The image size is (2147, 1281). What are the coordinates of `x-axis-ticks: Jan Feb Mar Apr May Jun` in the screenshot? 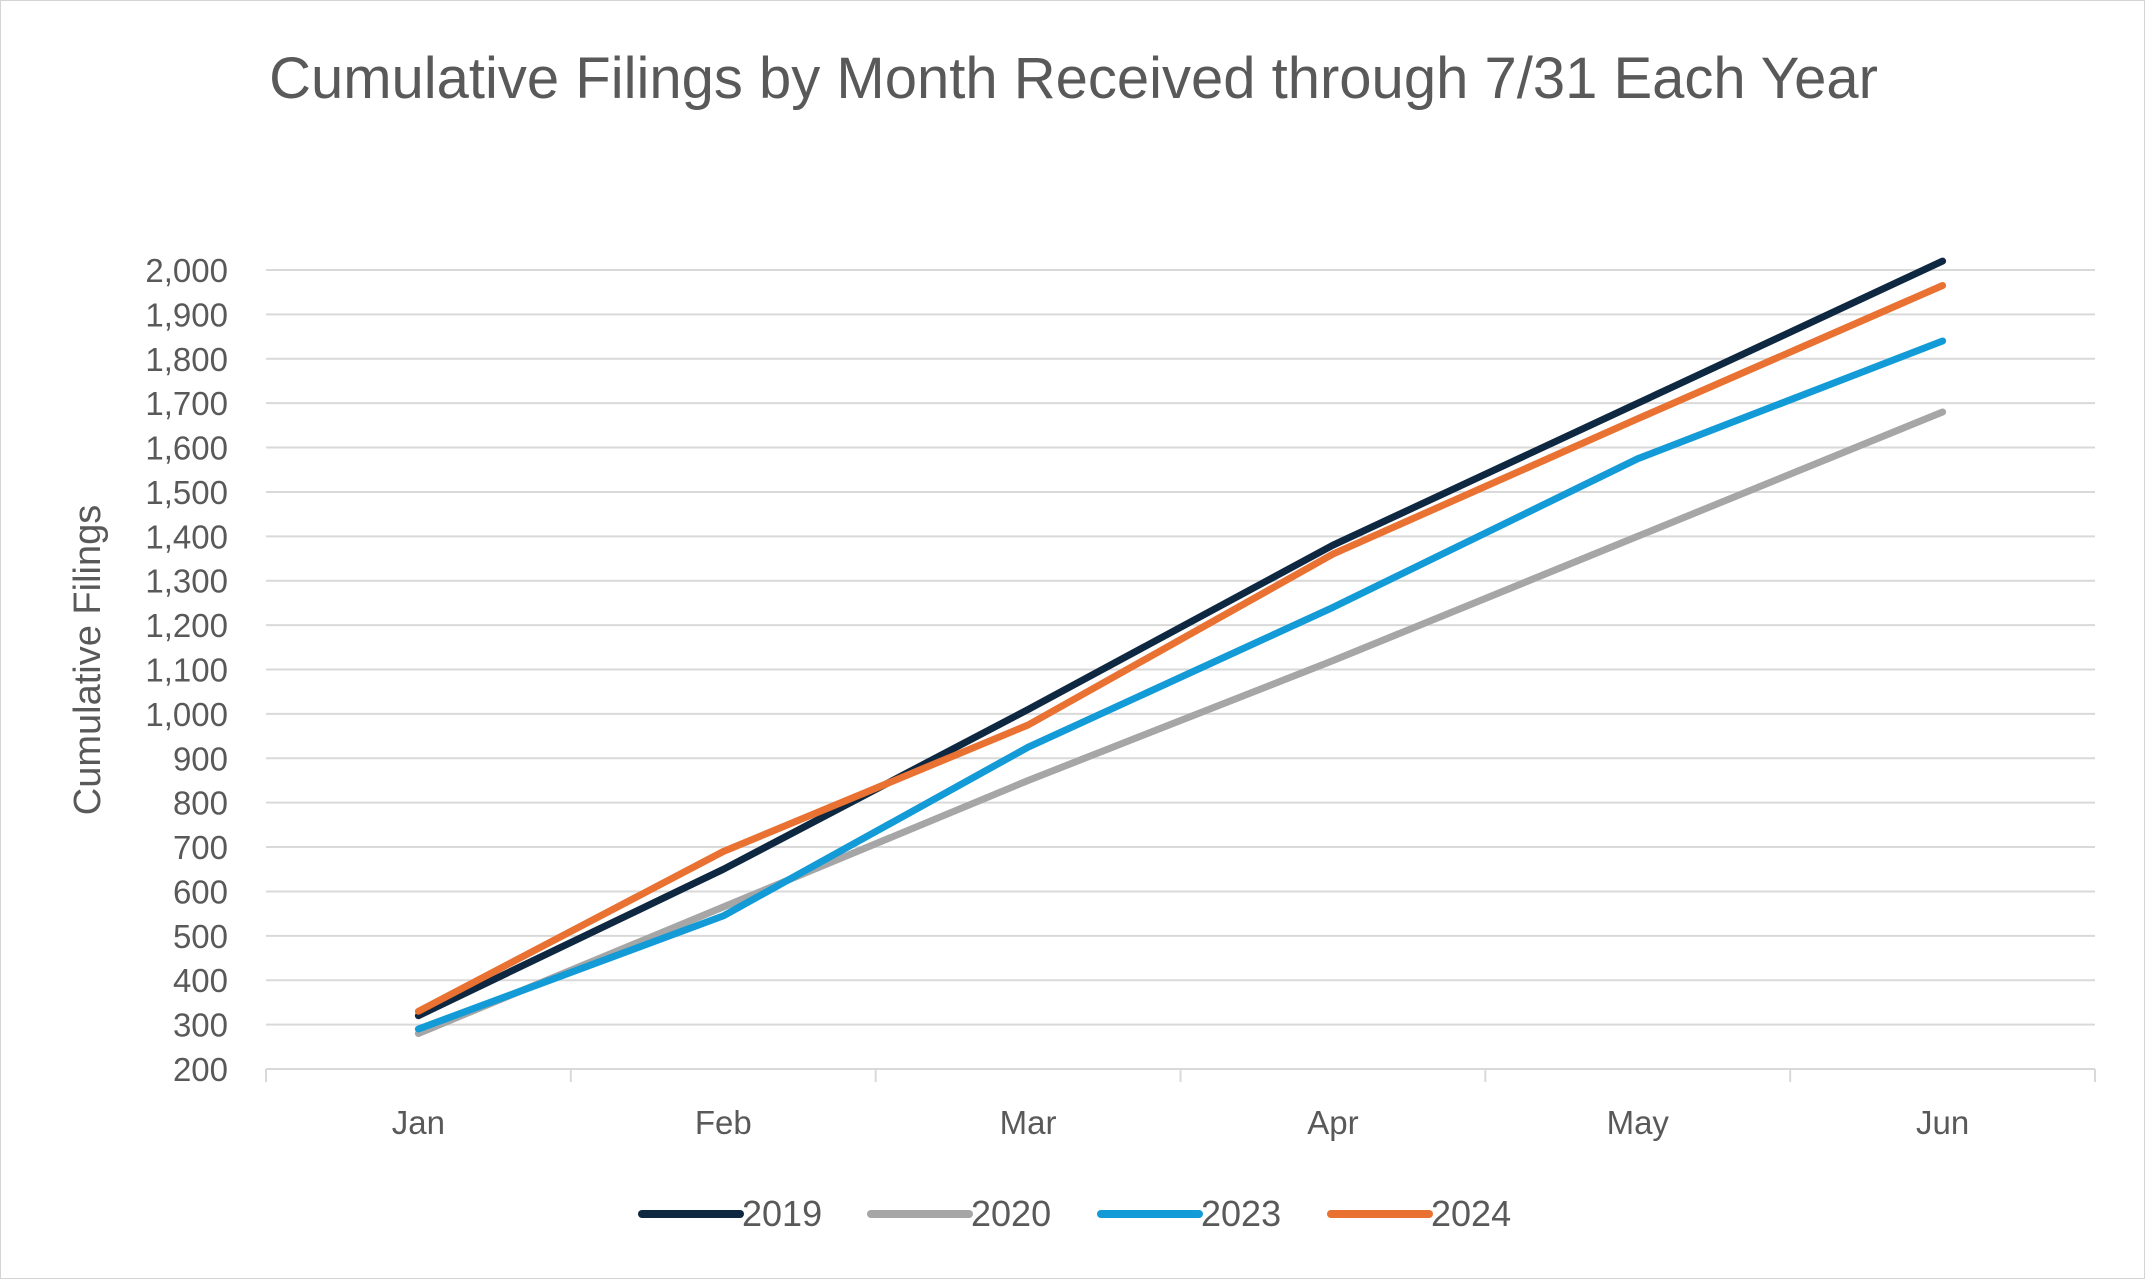 It's located at (1180, 1122).